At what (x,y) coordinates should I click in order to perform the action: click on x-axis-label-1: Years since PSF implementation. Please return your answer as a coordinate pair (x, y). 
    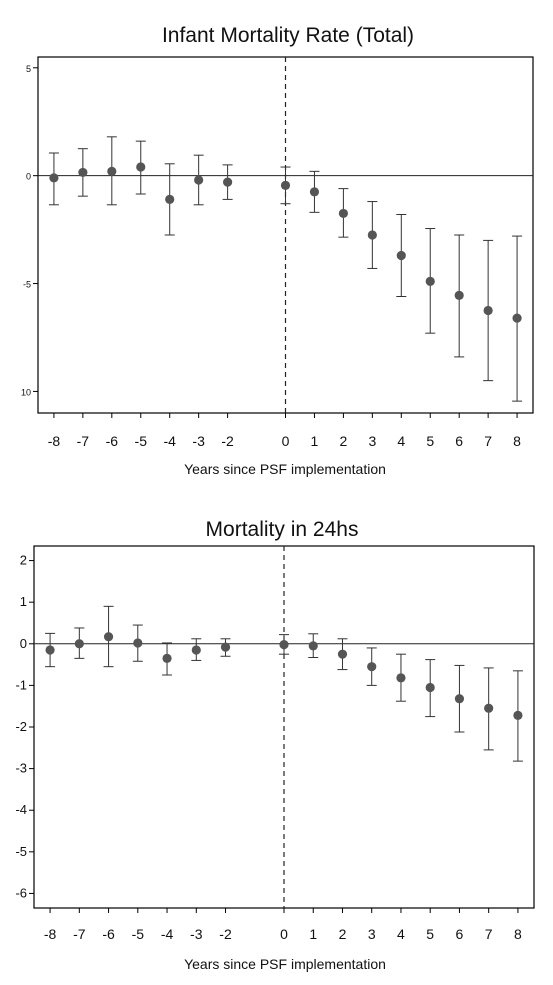
    Looking at the image, I should click on (285, 469).